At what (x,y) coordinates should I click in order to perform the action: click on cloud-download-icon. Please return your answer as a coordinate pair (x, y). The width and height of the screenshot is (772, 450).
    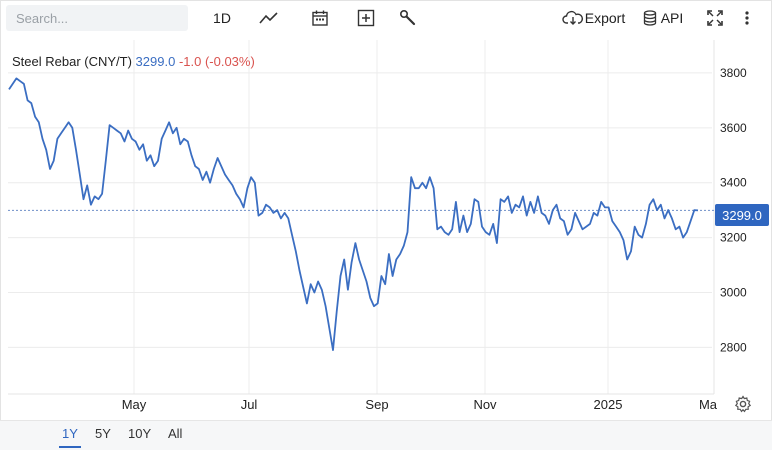
    Looking at the image, I should click on (573, 18).